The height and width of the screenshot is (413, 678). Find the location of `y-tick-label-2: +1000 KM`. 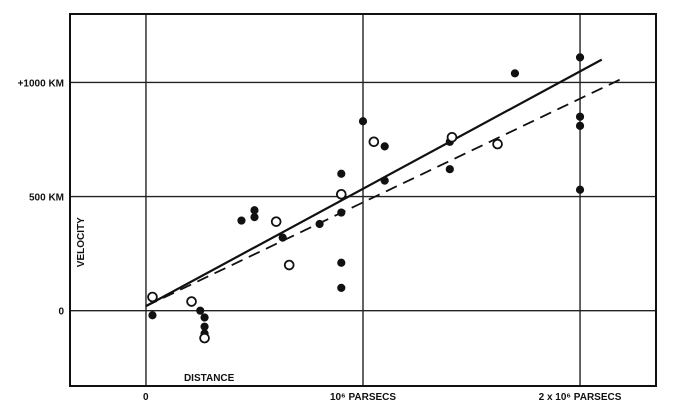

y-tick-label-2: +1000 KM is located at coordinates (41, 83).